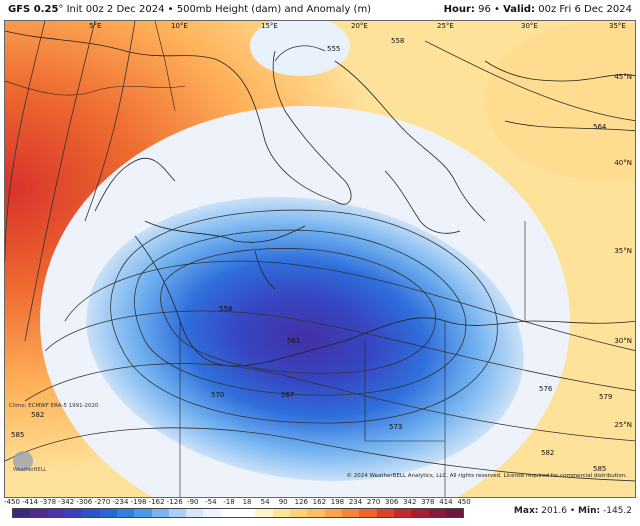 The width and height of the screenshot is (640, 526). What do you see at coordinates (174, 502) in the screenshot?
I see `colorbar-tick-label: -126` at bounding box center [174, 502].